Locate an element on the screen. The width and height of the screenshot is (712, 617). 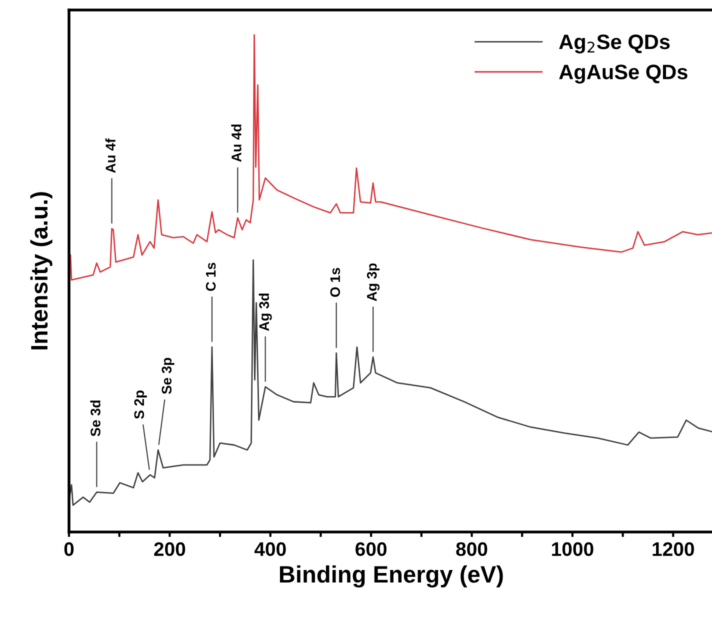
annotation: Ag 3d is located at coordinates (265, 312).